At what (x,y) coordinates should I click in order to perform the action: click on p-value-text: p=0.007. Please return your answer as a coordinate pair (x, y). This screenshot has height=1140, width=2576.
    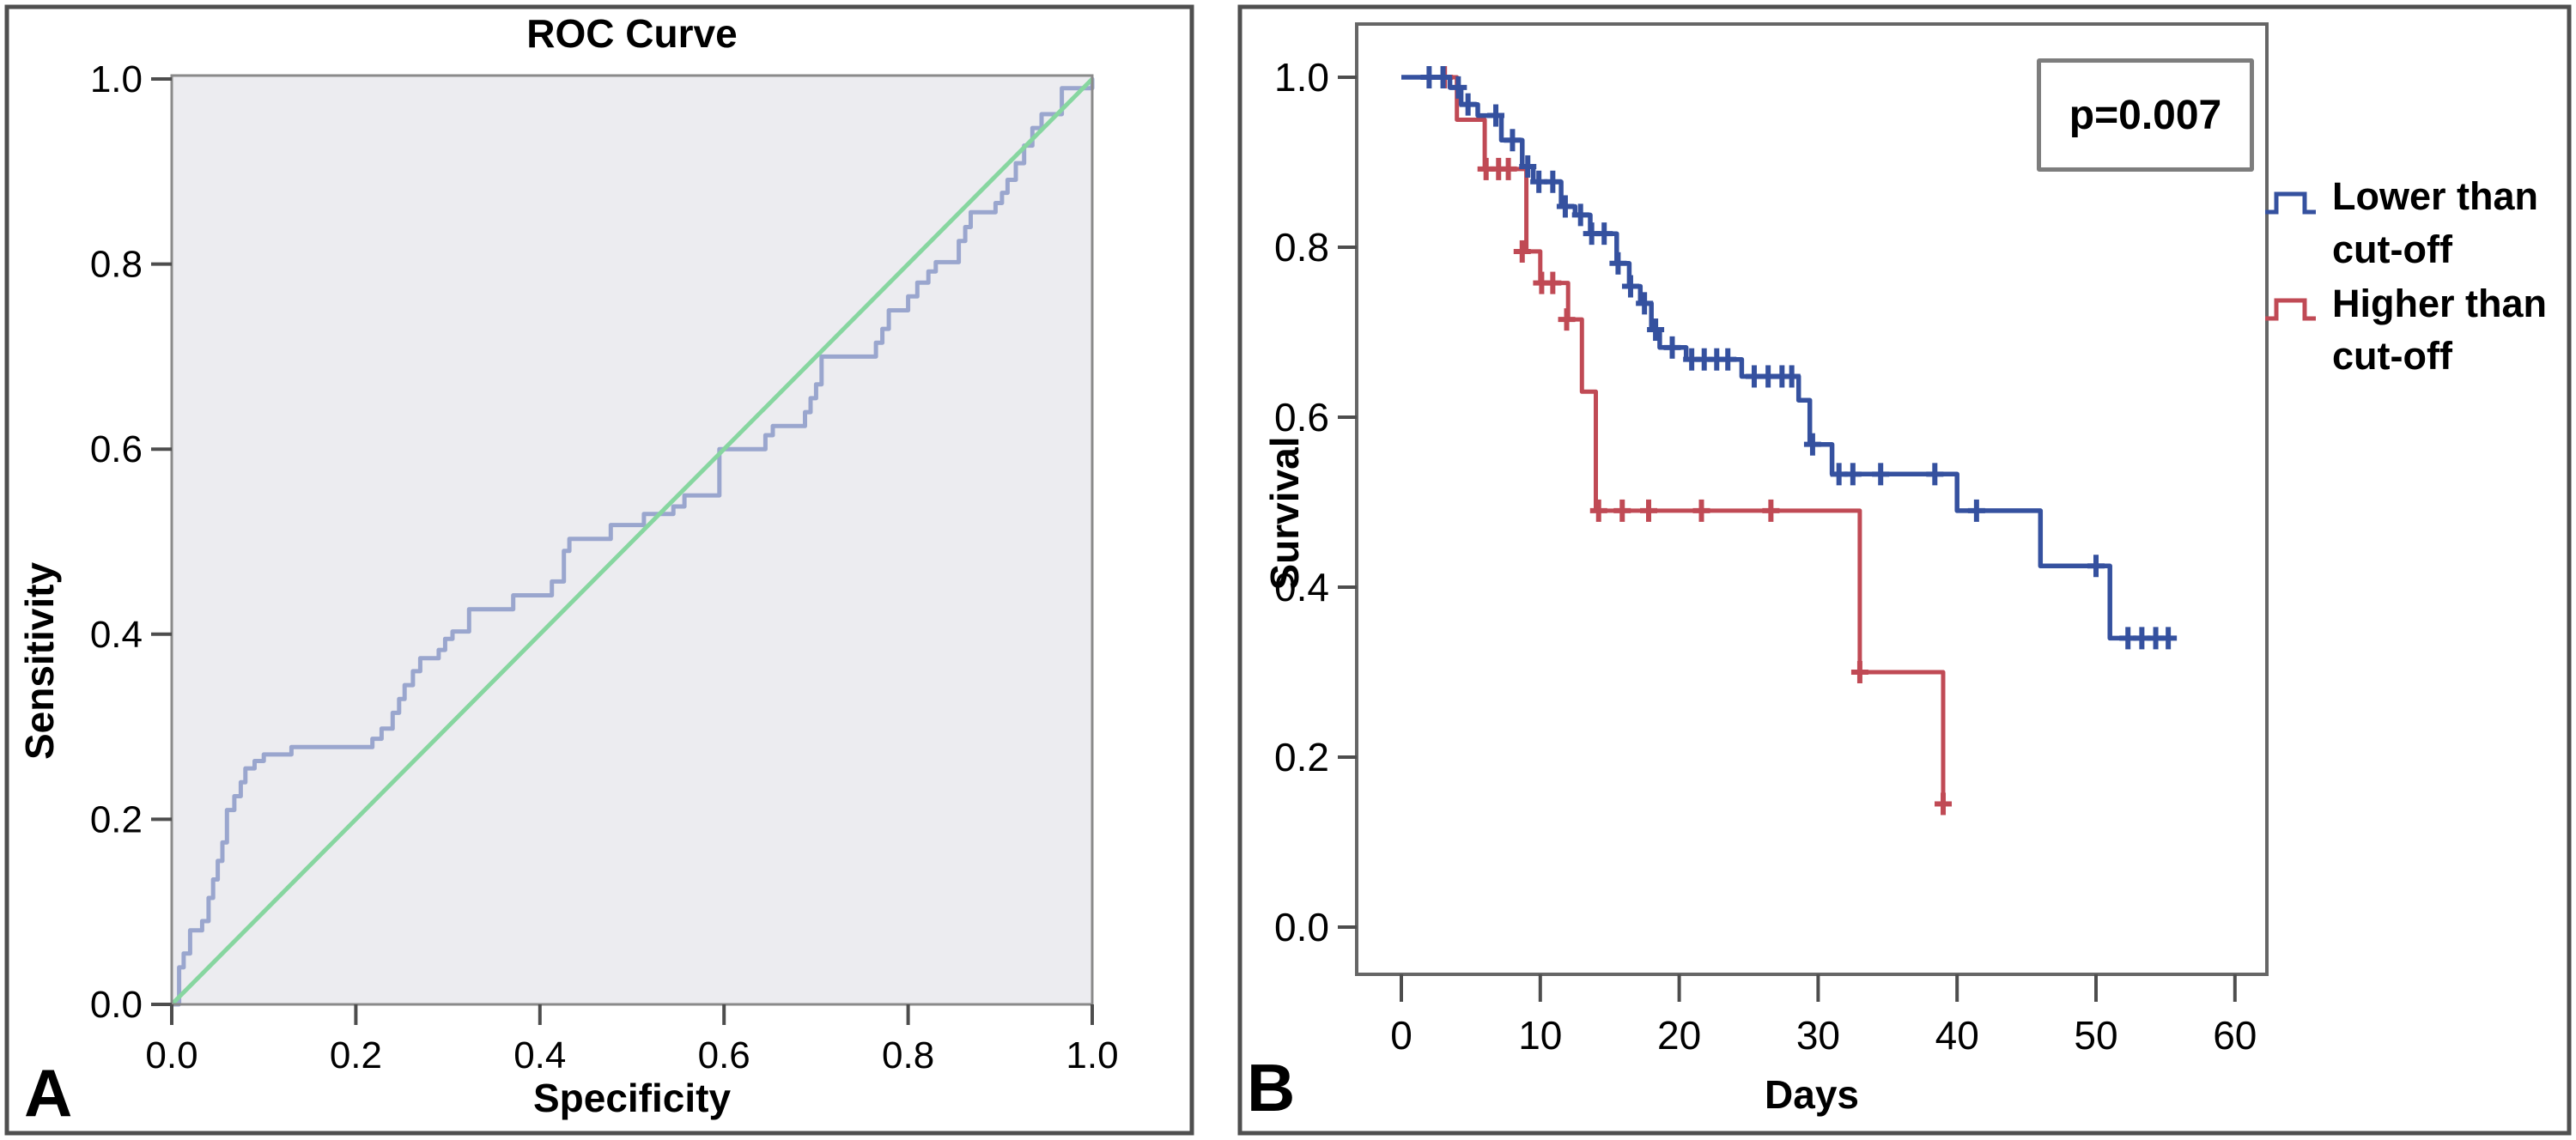
    Looking at the image, I should click on (2145, 115).